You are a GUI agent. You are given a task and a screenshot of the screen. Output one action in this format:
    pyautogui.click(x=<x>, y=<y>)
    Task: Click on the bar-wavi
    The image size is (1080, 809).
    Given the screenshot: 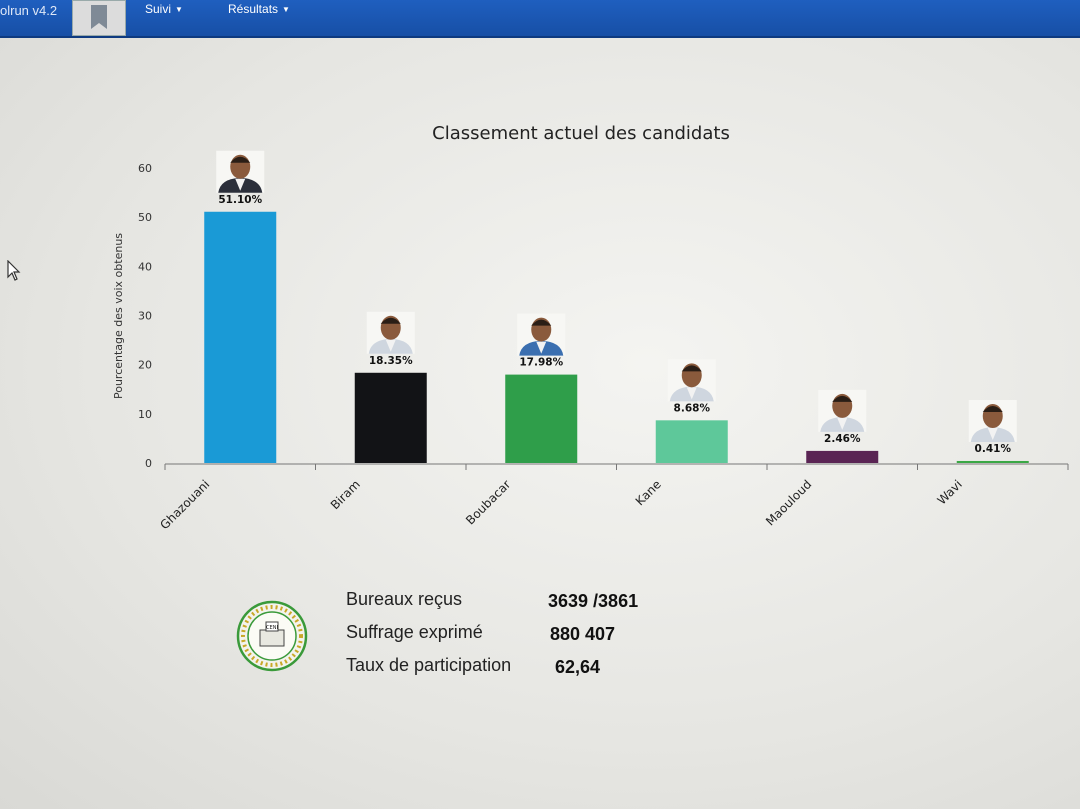 What is the action you would take?
    pyautogui.click(x=992, y=461)
    